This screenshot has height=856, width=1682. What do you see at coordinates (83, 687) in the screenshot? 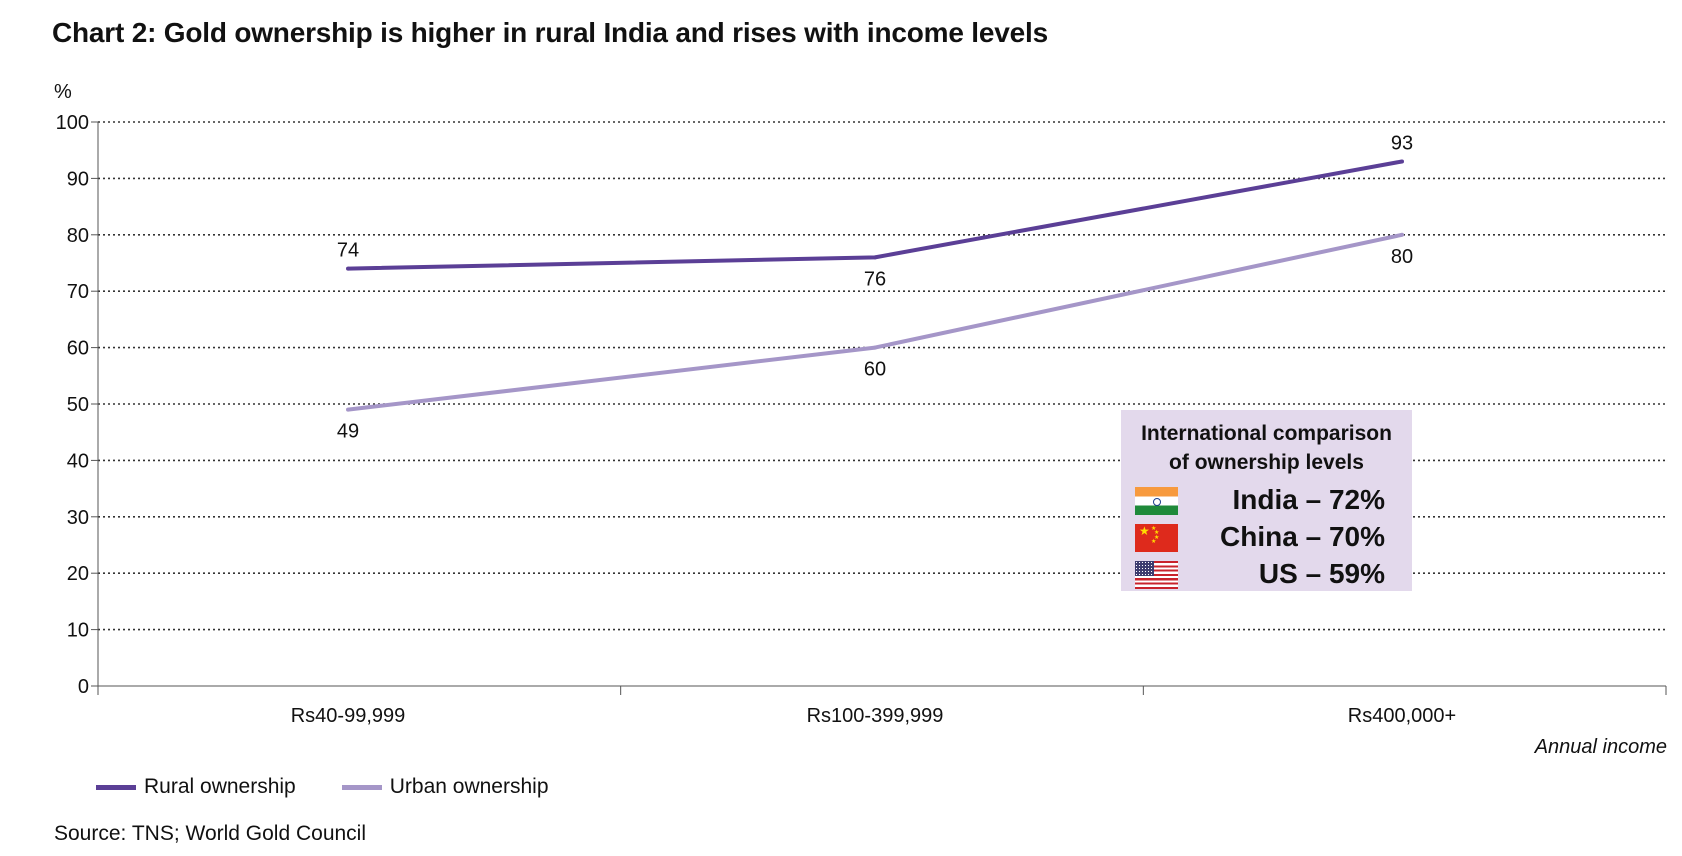
I see `y-tick-label-0: 0` at bounding box center [83, 687].